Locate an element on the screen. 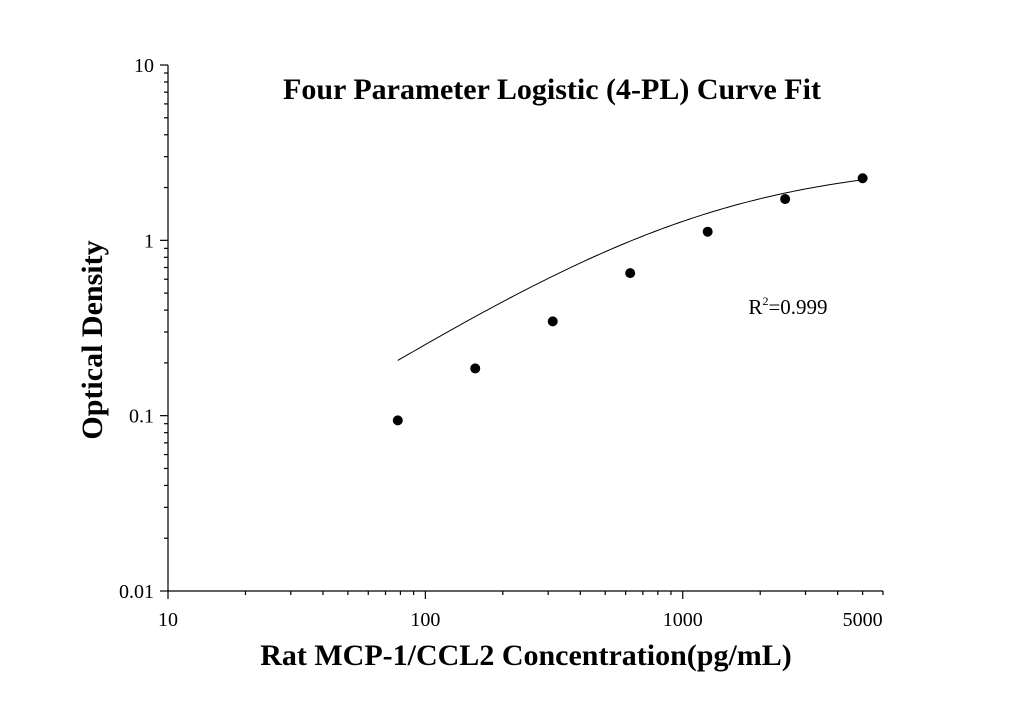 The width and height of the screenshot is (1023, 709). x-tick-label: 5000 is located at coordinates (863, 620).